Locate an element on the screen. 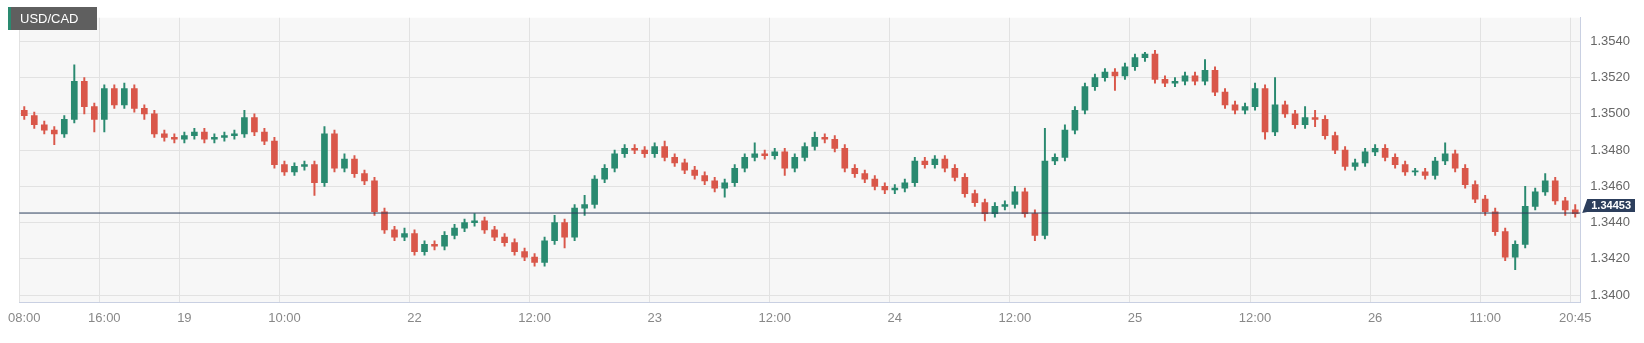 The height and width of the screenshot is (343, 1644). x-tick-label: 25 is located at coordinates (1135, 317).